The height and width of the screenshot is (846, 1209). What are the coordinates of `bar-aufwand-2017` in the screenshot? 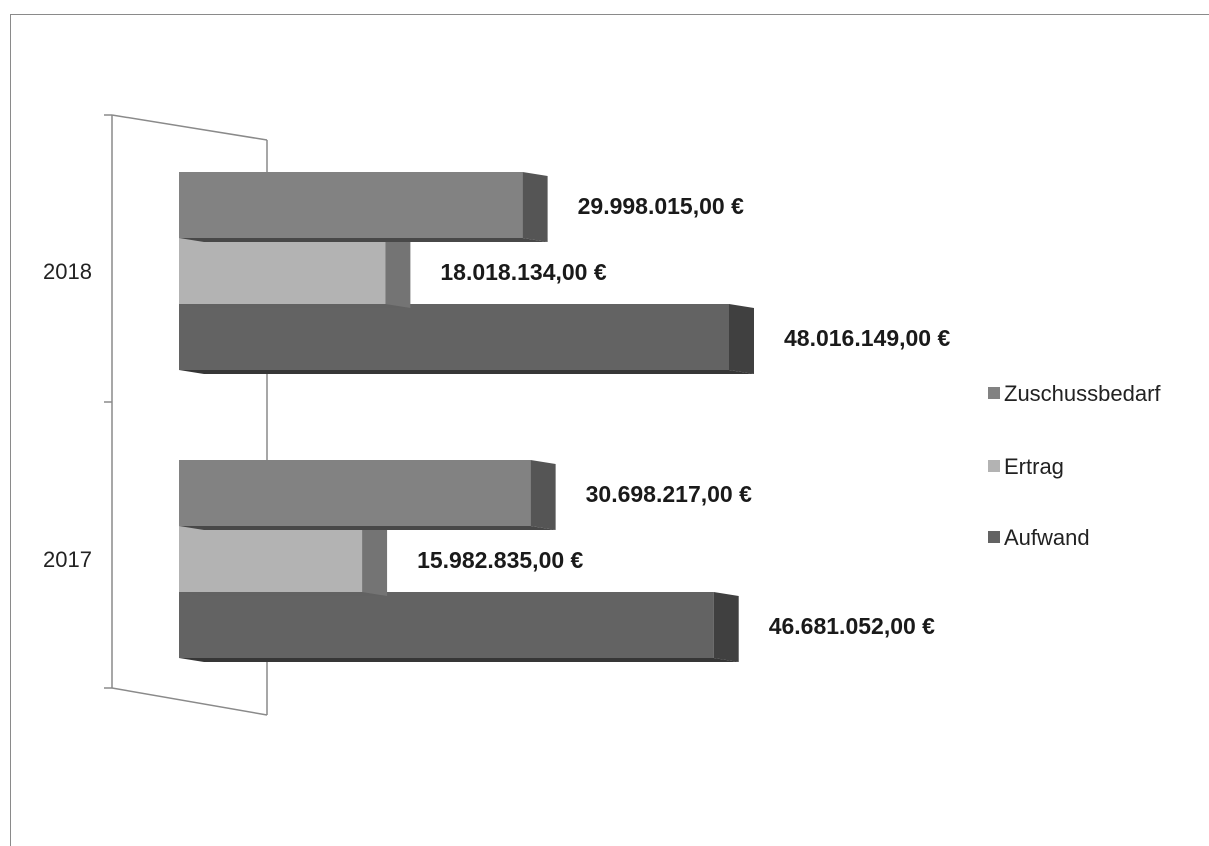 It's located at (459, 627).